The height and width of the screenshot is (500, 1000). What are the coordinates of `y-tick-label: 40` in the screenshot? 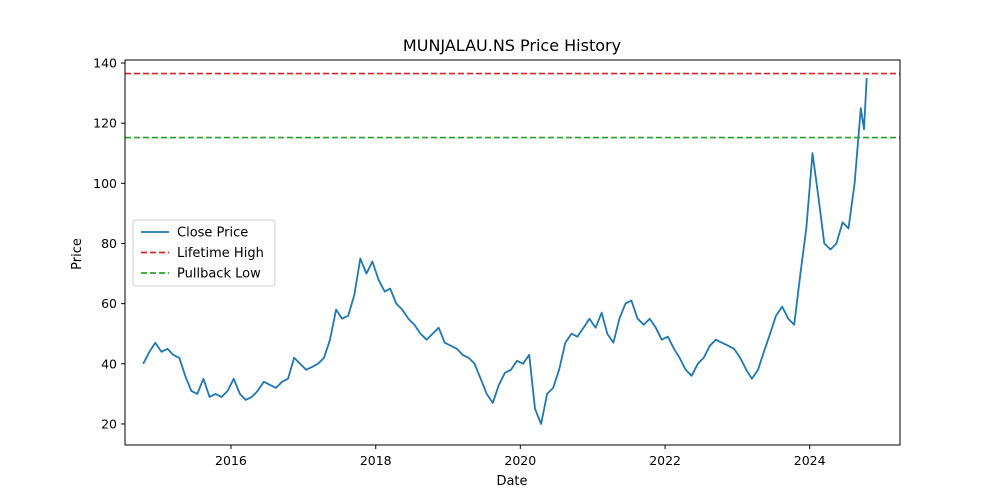 It's located at (109, 363).